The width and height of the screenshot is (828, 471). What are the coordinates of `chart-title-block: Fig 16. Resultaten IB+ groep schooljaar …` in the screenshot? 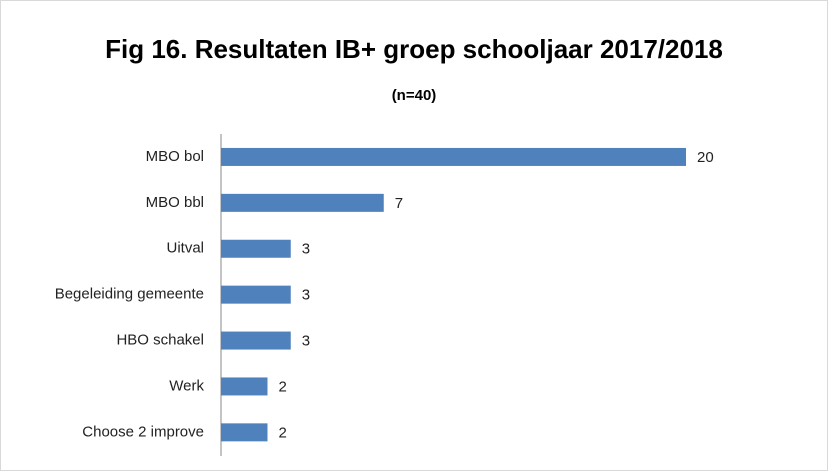 It's located at (414, 72).